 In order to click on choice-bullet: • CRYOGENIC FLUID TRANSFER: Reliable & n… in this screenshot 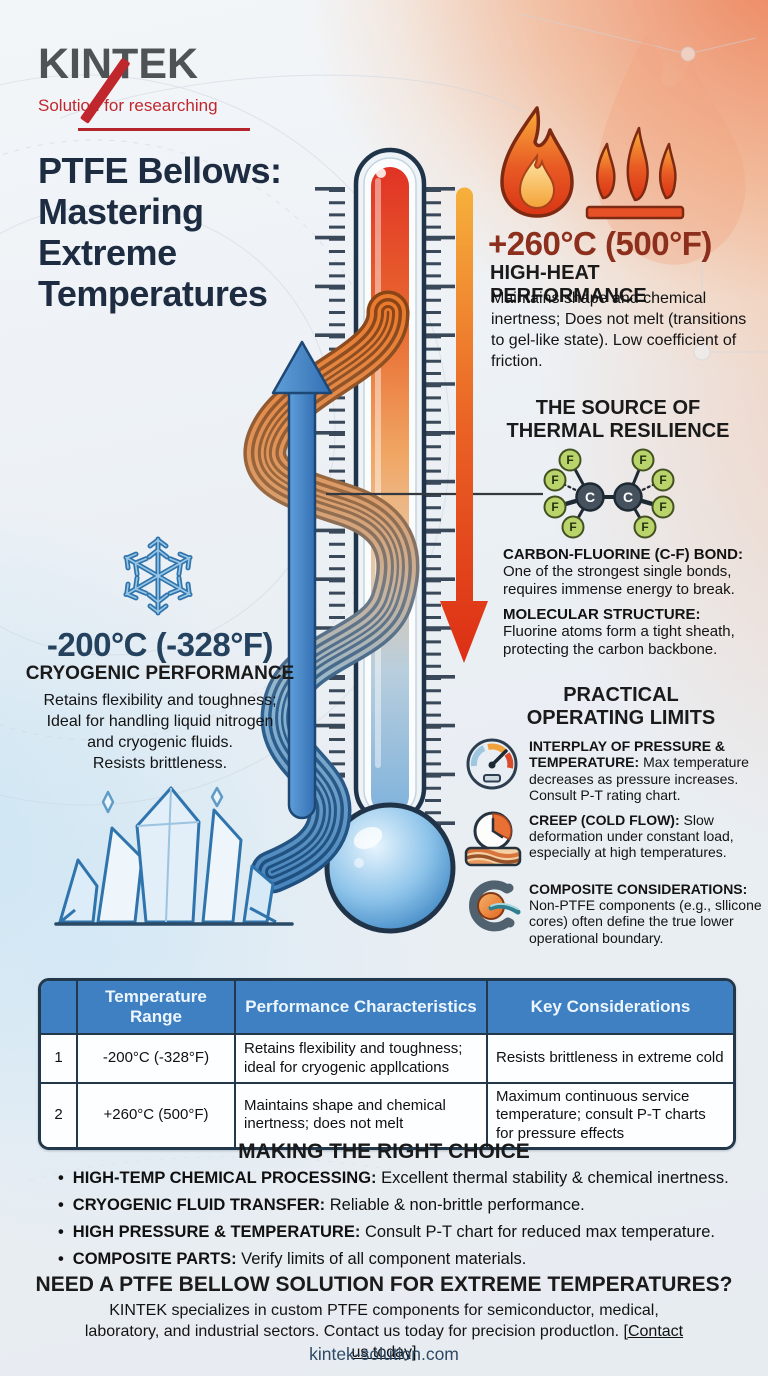, I will do `click(321, 1205)`.